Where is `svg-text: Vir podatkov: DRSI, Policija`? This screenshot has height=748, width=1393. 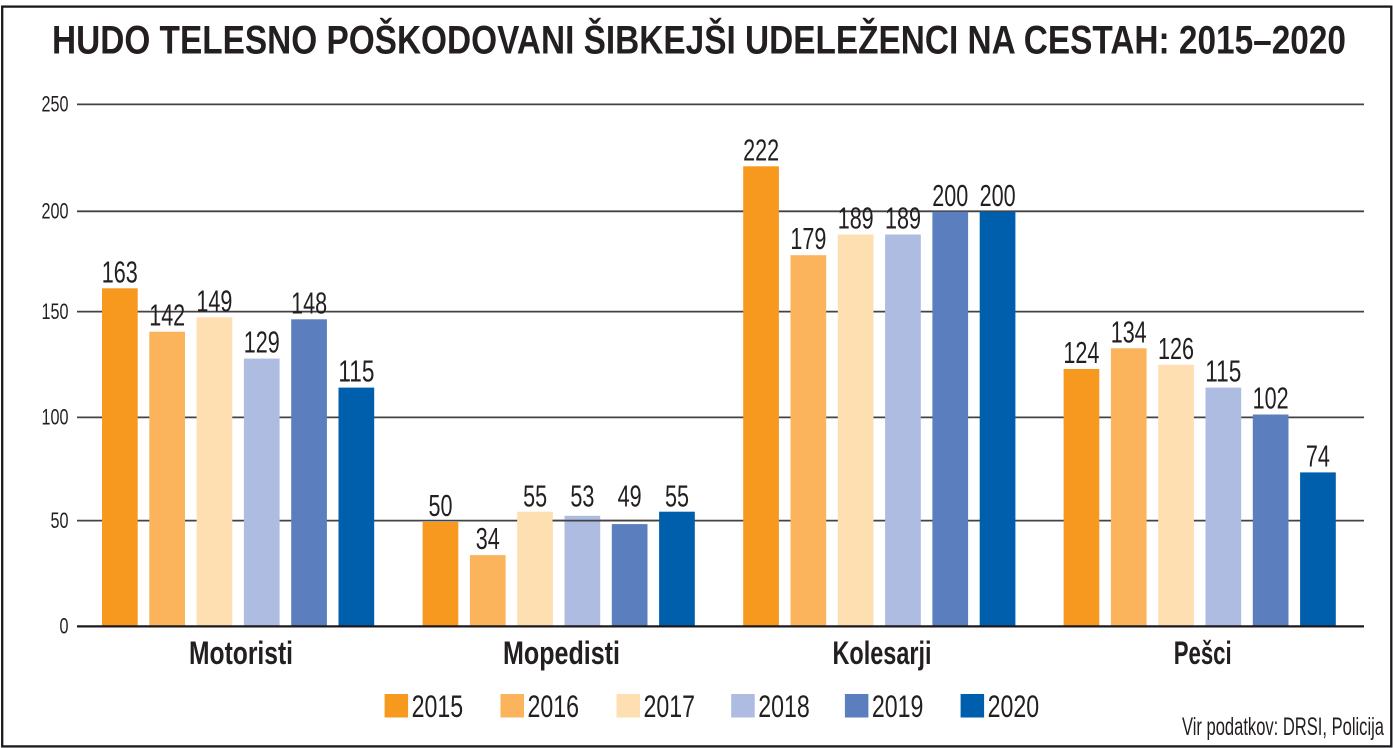 svg-text: Vir podatkov: DRSI, Policija is located at coordinates (1283, 727).